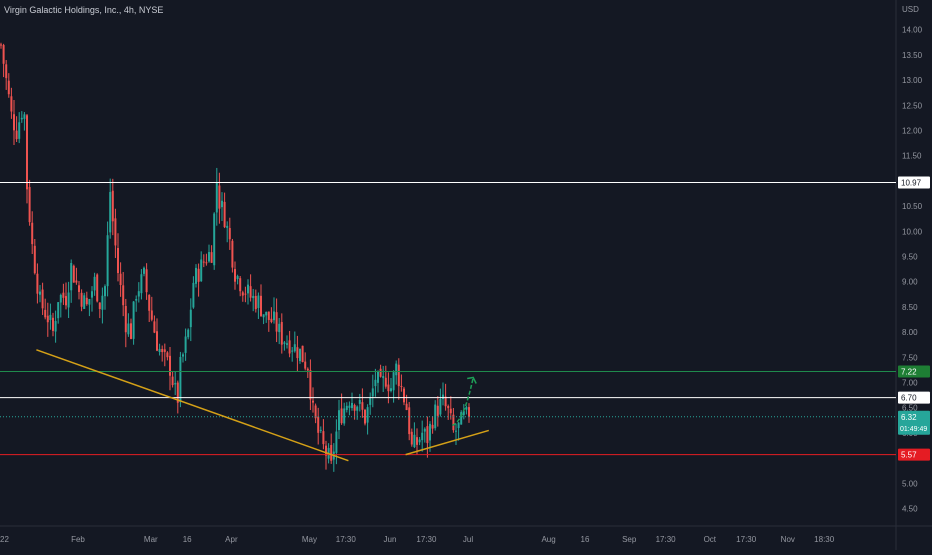 This screenshot has width=932, height=555. Describe the element at coordinates (788, 539) in the screenshot. I see `x-tick-label: Nov` at that location.